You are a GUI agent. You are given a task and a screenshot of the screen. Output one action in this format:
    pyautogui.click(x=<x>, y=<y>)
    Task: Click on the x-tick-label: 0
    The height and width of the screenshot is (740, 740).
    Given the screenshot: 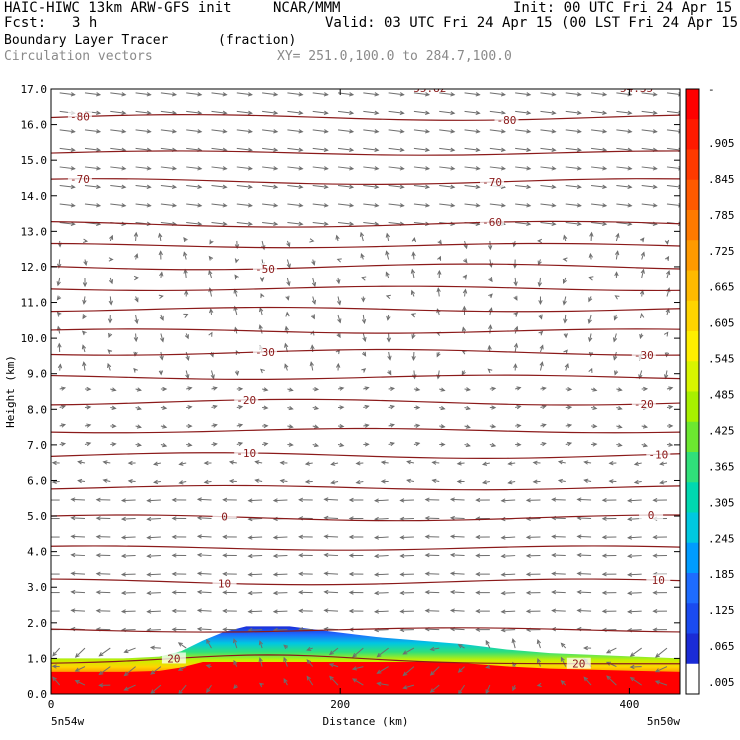 What is the action you would take?
    pyautogui.click(x=51, y=704)
    